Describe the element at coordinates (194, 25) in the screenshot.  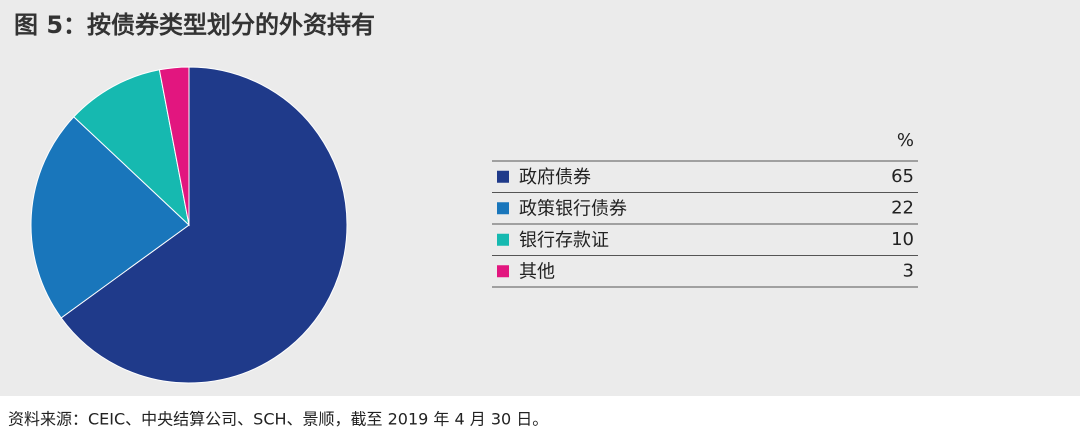
I see `chart-title: 图 5：按债券类型划分的外资持有` at that location.